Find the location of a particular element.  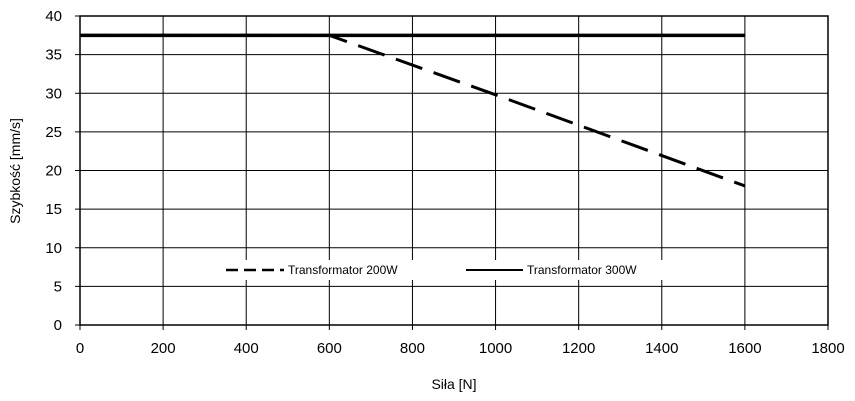

x-tick-label: 1000 is located at coordinates (495, 348).